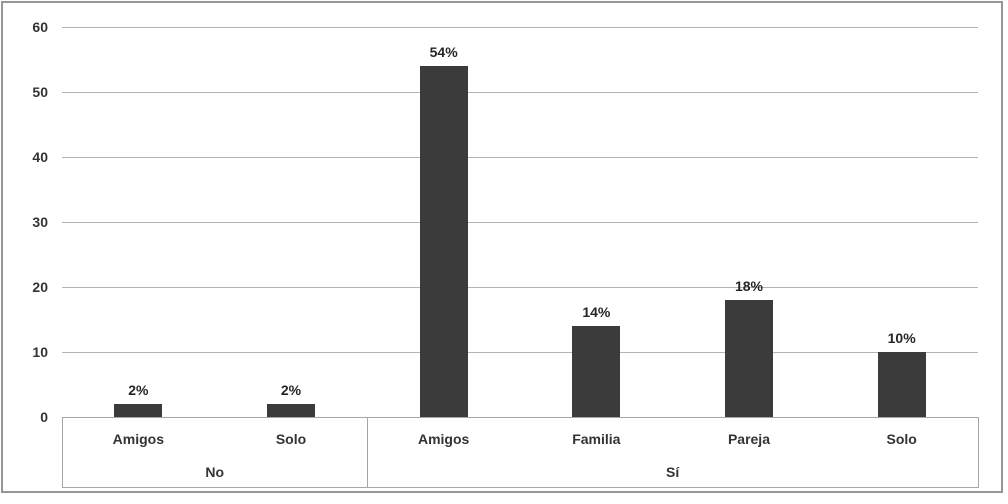  I want to click on x-axis-line, so click(520, 417).